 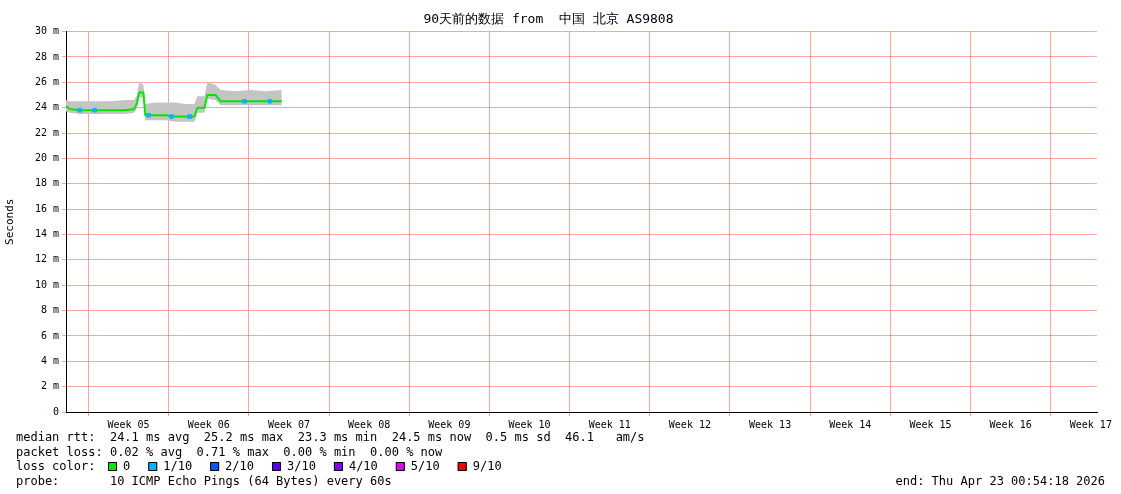 I want to click on x-tick-label: Week 11, so click(x=609, y=424).